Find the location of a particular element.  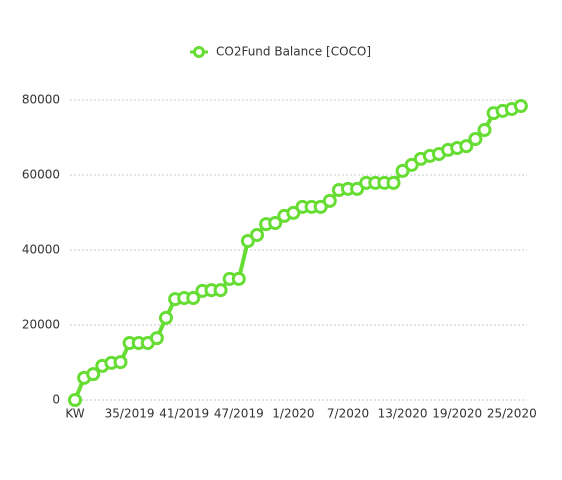

x-tick-label: 19/2020 is located at coordinates (457, 414).